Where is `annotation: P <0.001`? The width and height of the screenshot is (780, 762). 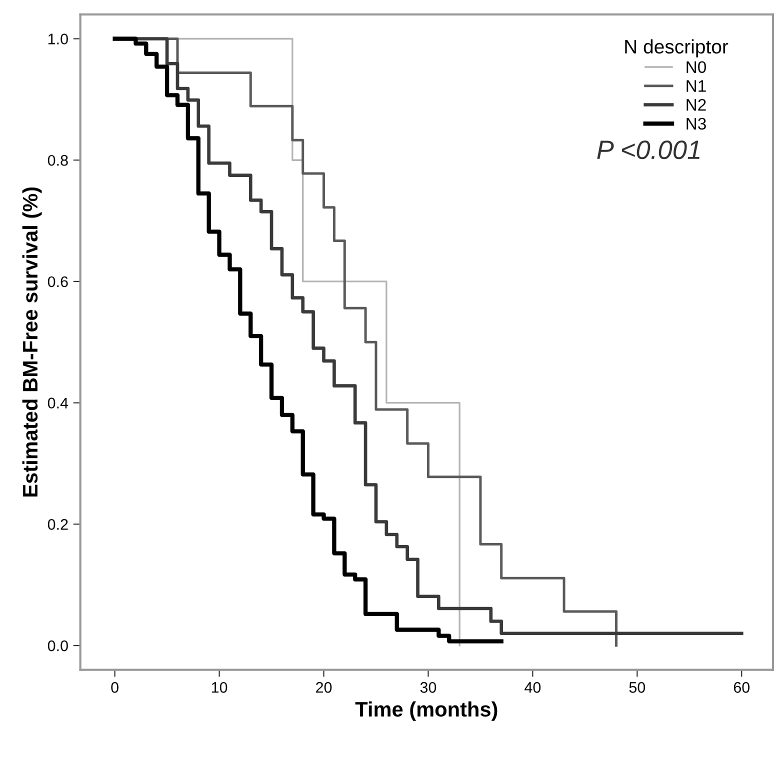
annotation: P <0.001 is located at coordinates (648, 150).